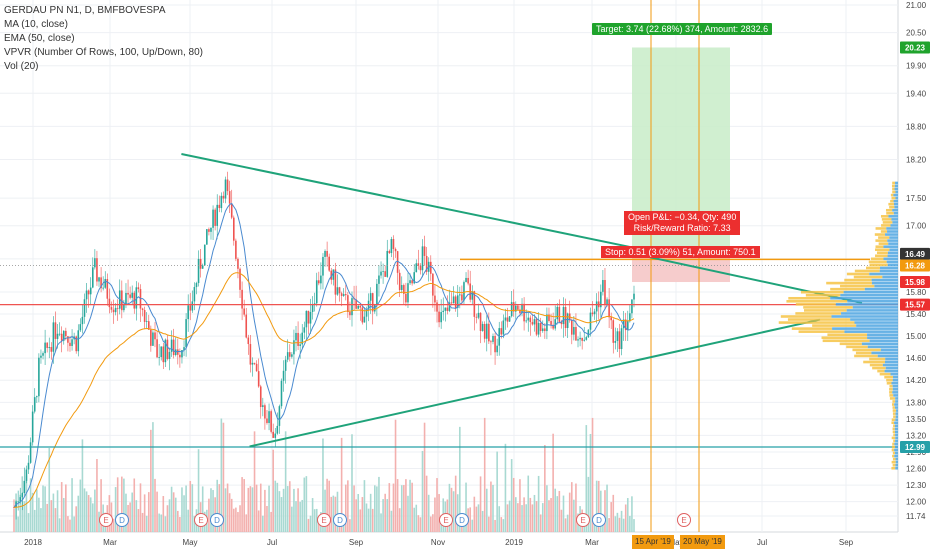 The height and width of the screenshot is (550, 932). What do you see at coordinates (438, 542) in the screenshot?
I see `x-tick-label: Nov` at bounding box center [438, 542].